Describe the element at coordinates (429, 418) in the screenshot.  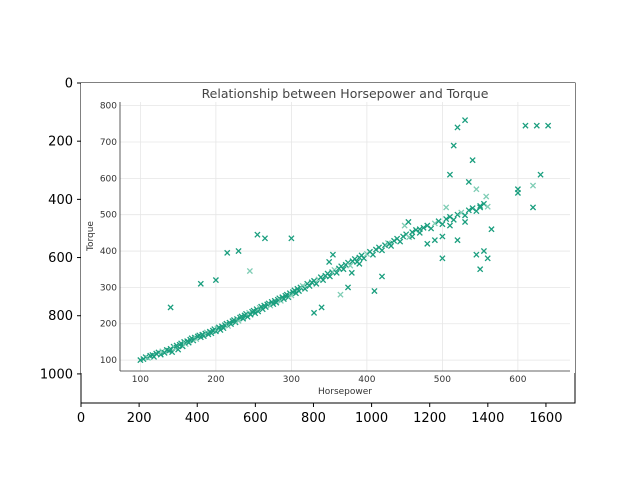
I see `outer-x-tick-label: 1200` at that location.